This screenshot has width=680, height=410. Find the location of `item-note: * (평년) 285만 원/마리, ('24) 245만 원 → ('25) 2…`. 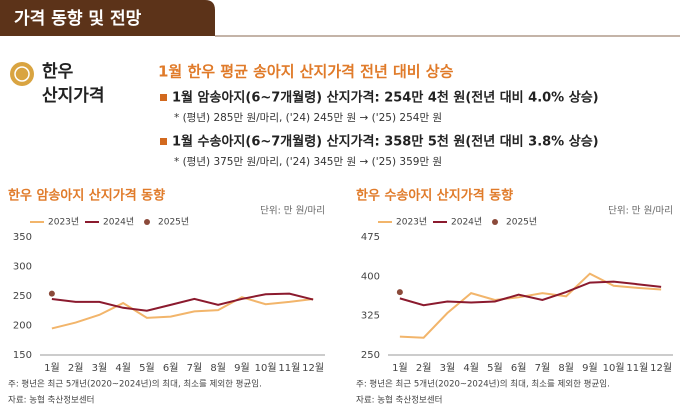

item-note: * (평년) 285만 원/마리, ('24) 245만 원 → ('25) 2… is located at coordinates (308, 118).